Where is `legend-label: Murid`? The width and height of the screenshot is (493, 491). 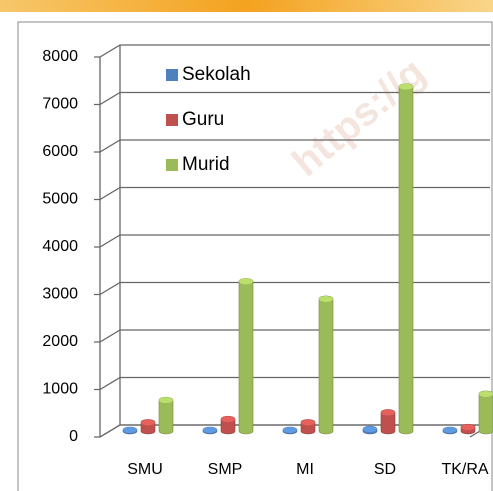 legend-label: Murid is located at coordinates (206, 164).